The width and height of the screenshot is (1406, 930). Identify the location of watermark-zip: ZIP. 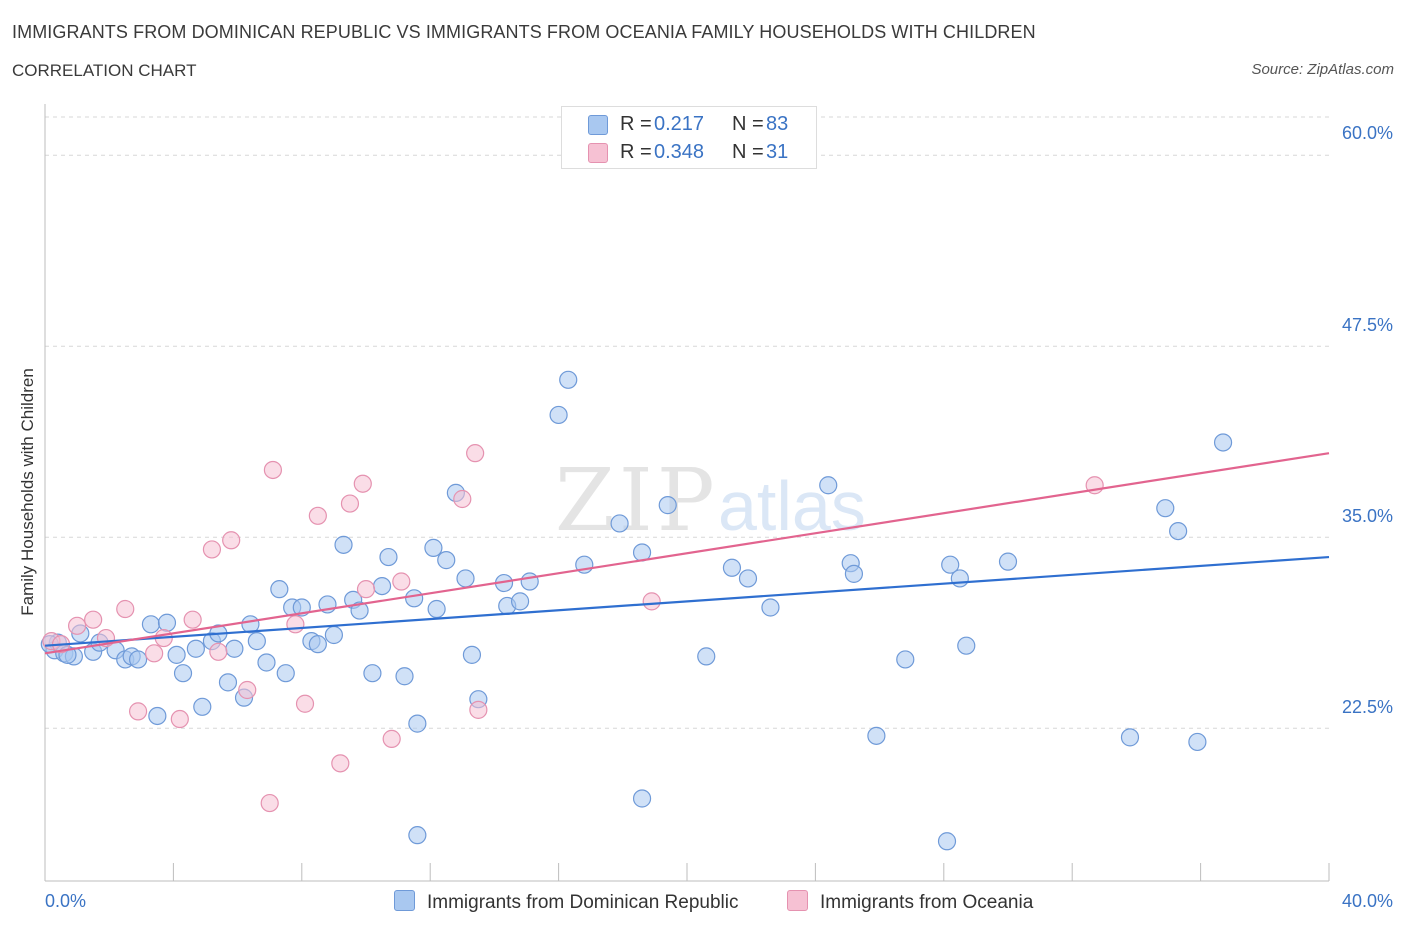
(637, 501).